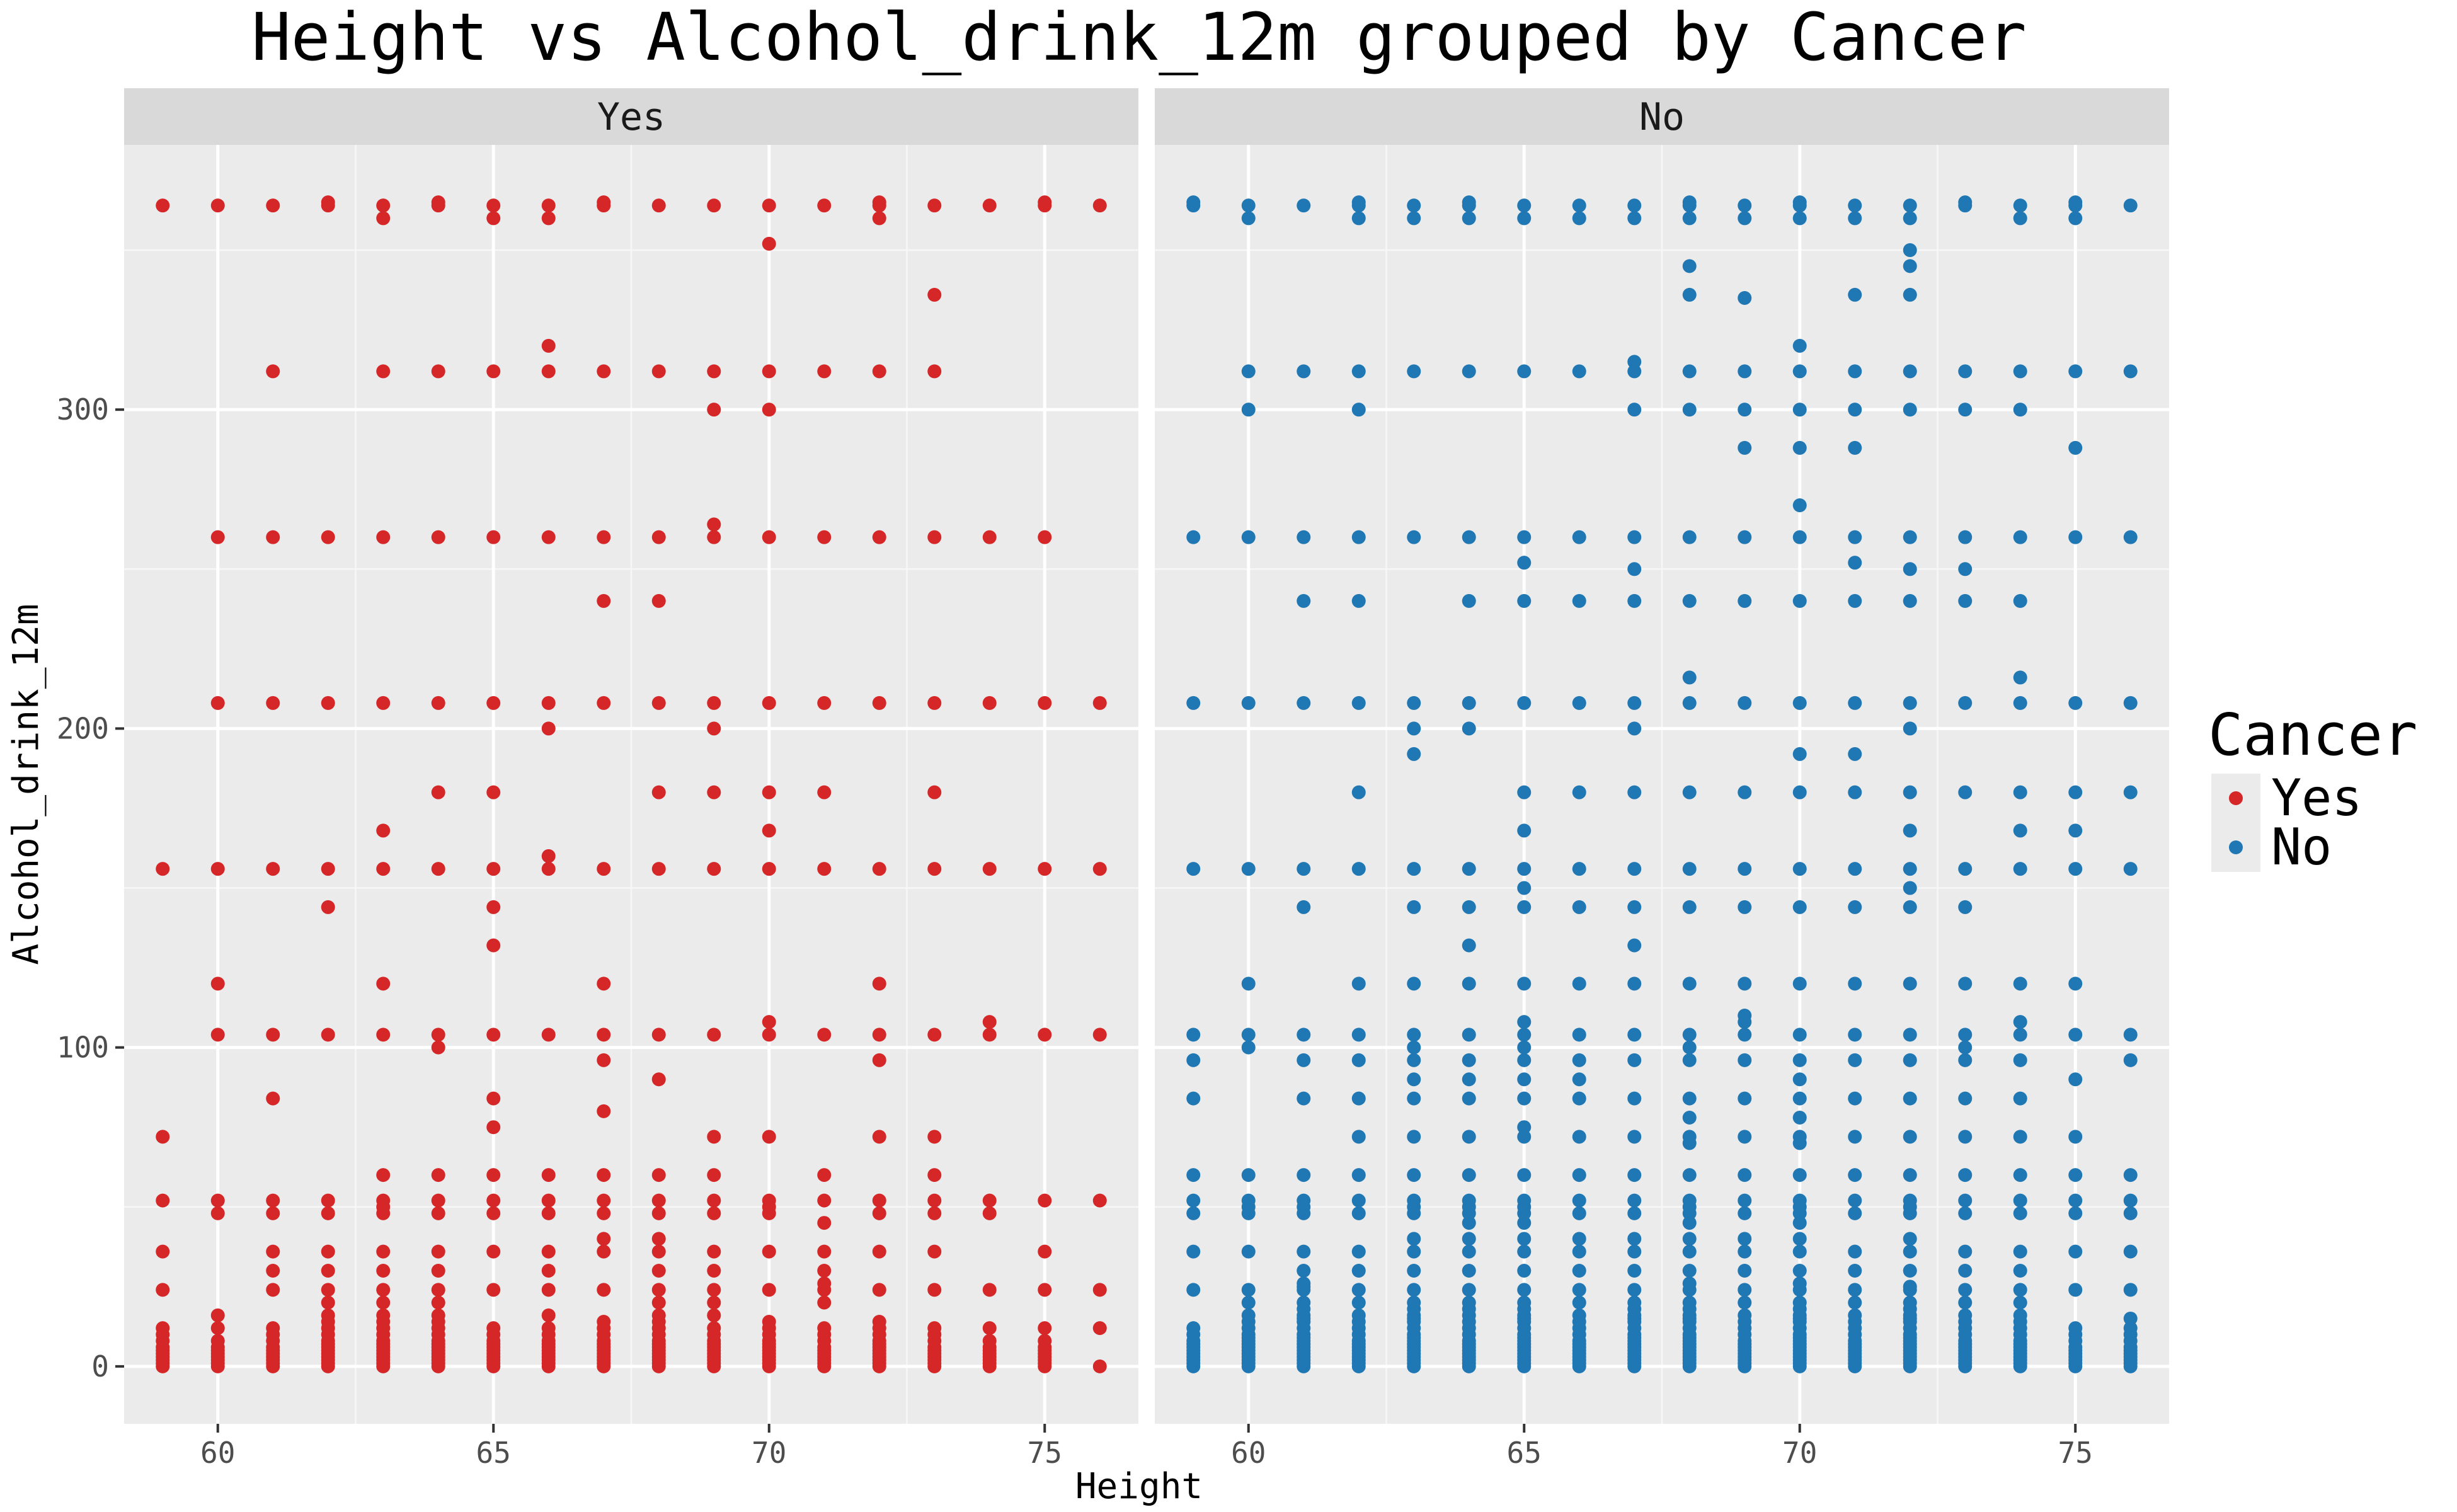  Describe the element at coordinates (1524, 1453) in the screenshot. I see `x-tick-label: 65` at that location.